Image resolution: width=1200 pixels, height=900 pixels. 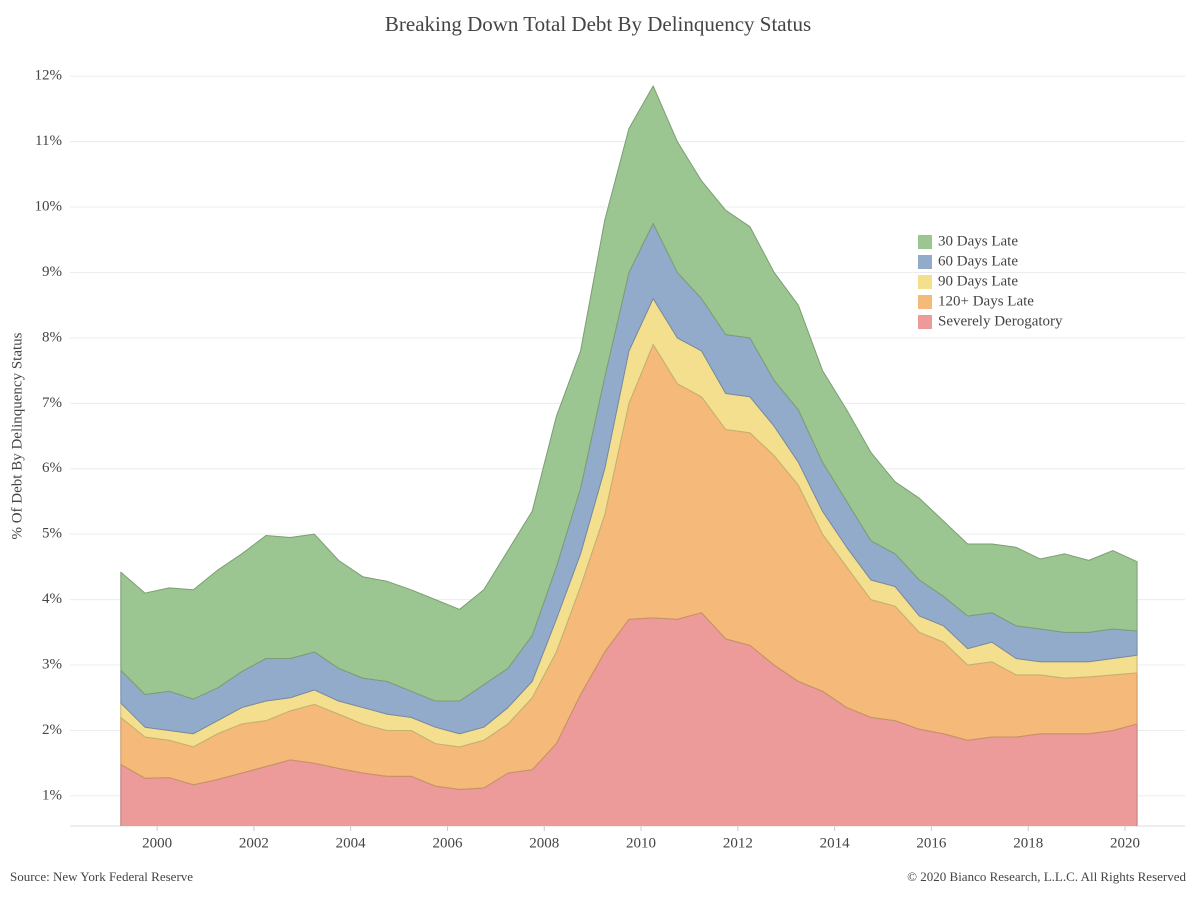 What do you see at coordinates (52, 403) in the screenshot?
I see `y-tick-label: 7%` at bounding box center [52, 403].